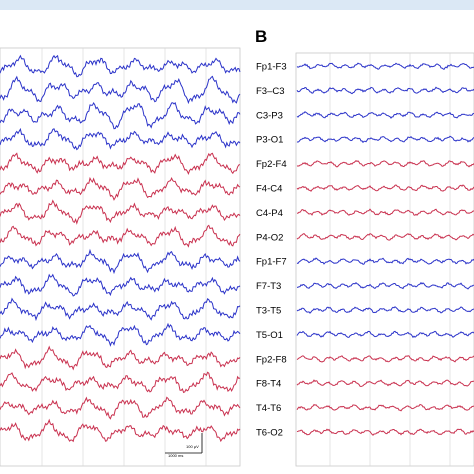 Image resolution: width=474 pixels, height=474 pixels. What do you see at coordinates (237, 5) in the screenshot?
I see `header-band` at bounding box center [237, 5].